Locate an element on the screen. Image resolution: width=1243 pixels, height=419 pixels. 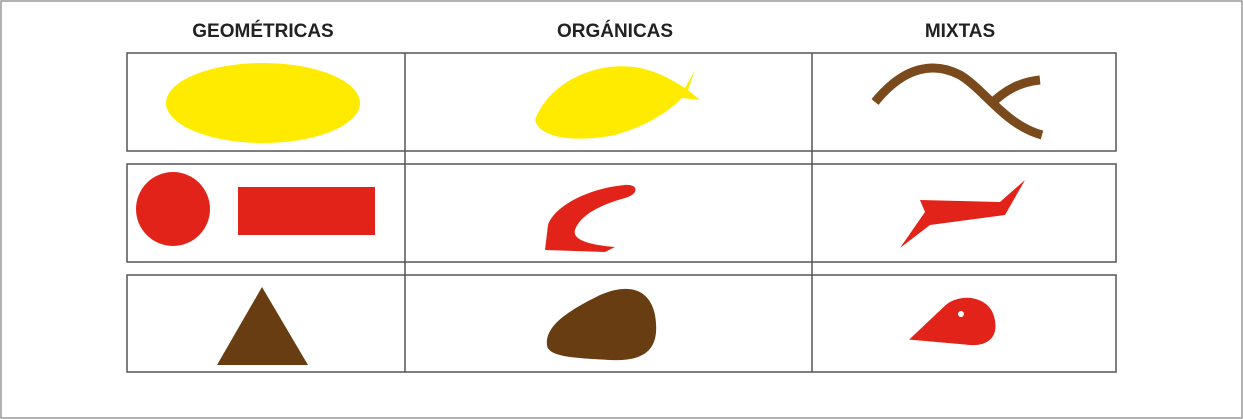
teardrop is located at coordinates (951, 321).